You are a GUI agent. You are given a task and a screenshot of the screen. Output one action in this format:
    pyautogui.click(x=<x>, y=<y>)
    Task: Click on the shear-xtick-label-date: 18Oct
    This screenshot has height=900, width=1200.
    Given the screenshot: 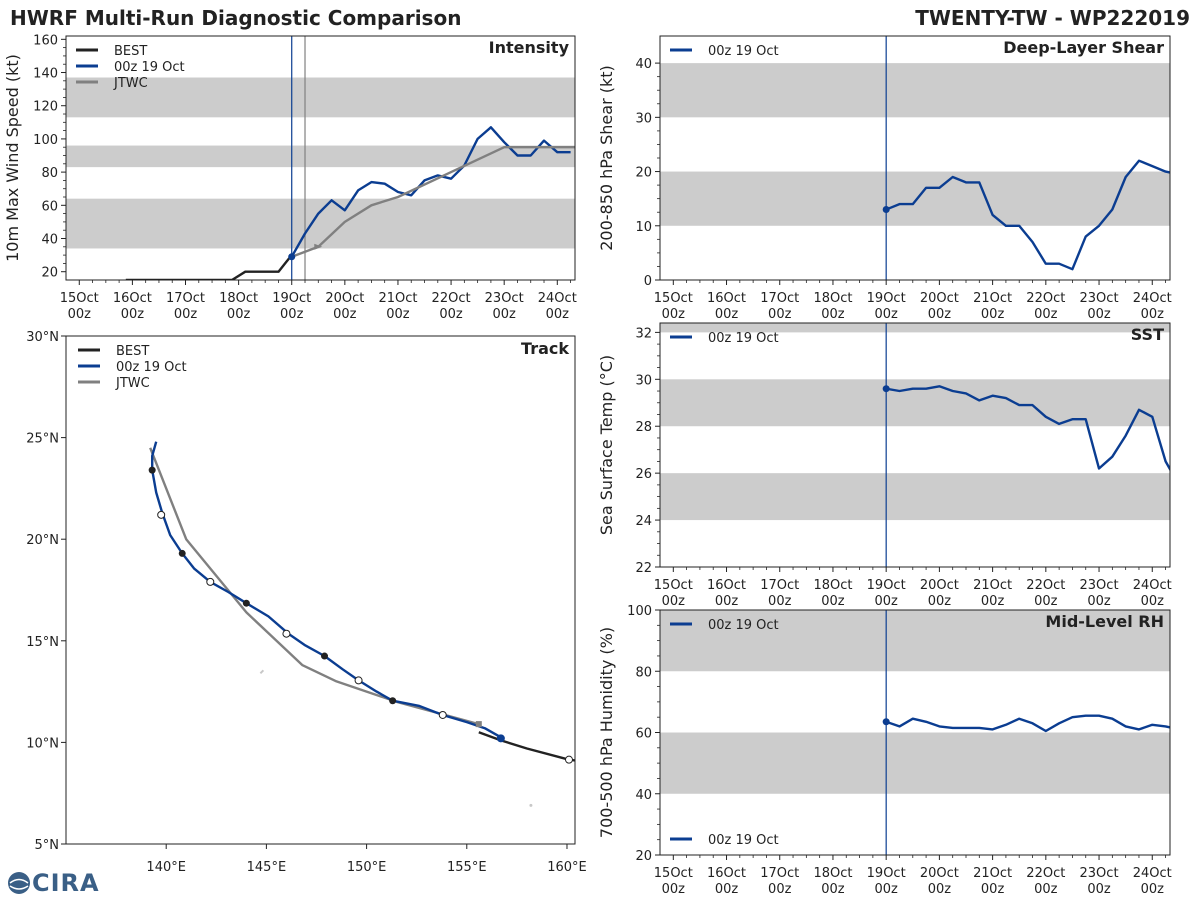 What is the action you would take?
    pyautogui.click(x=832, y=298)
    